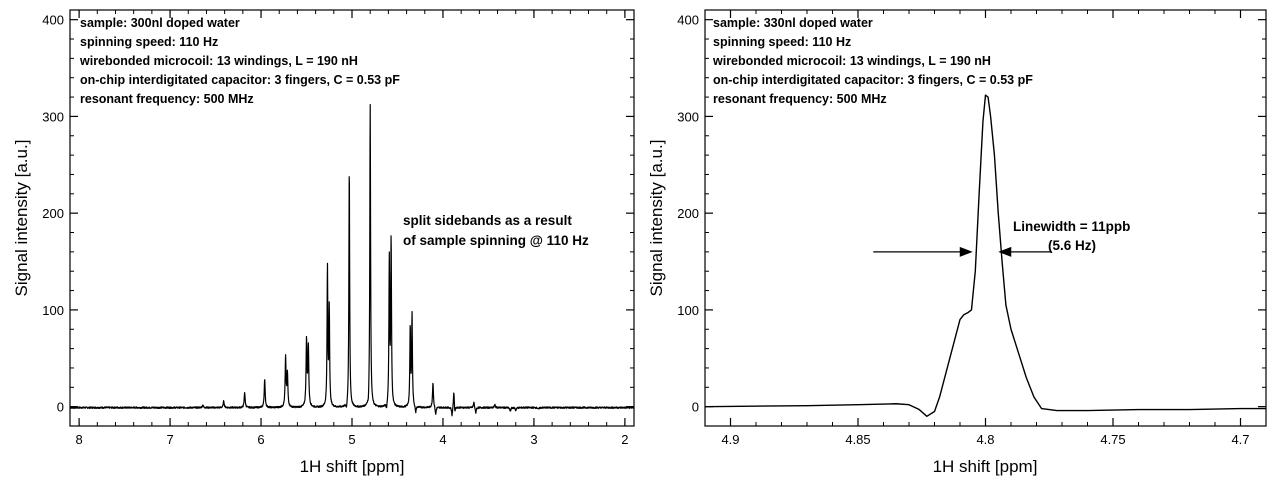 The width and height of the screenshot is (1267, 480). What do you see at coordinates (857, 439) in the screenshot?
I see `x-tick-label: 4.85` at bounding box center [857, 439].